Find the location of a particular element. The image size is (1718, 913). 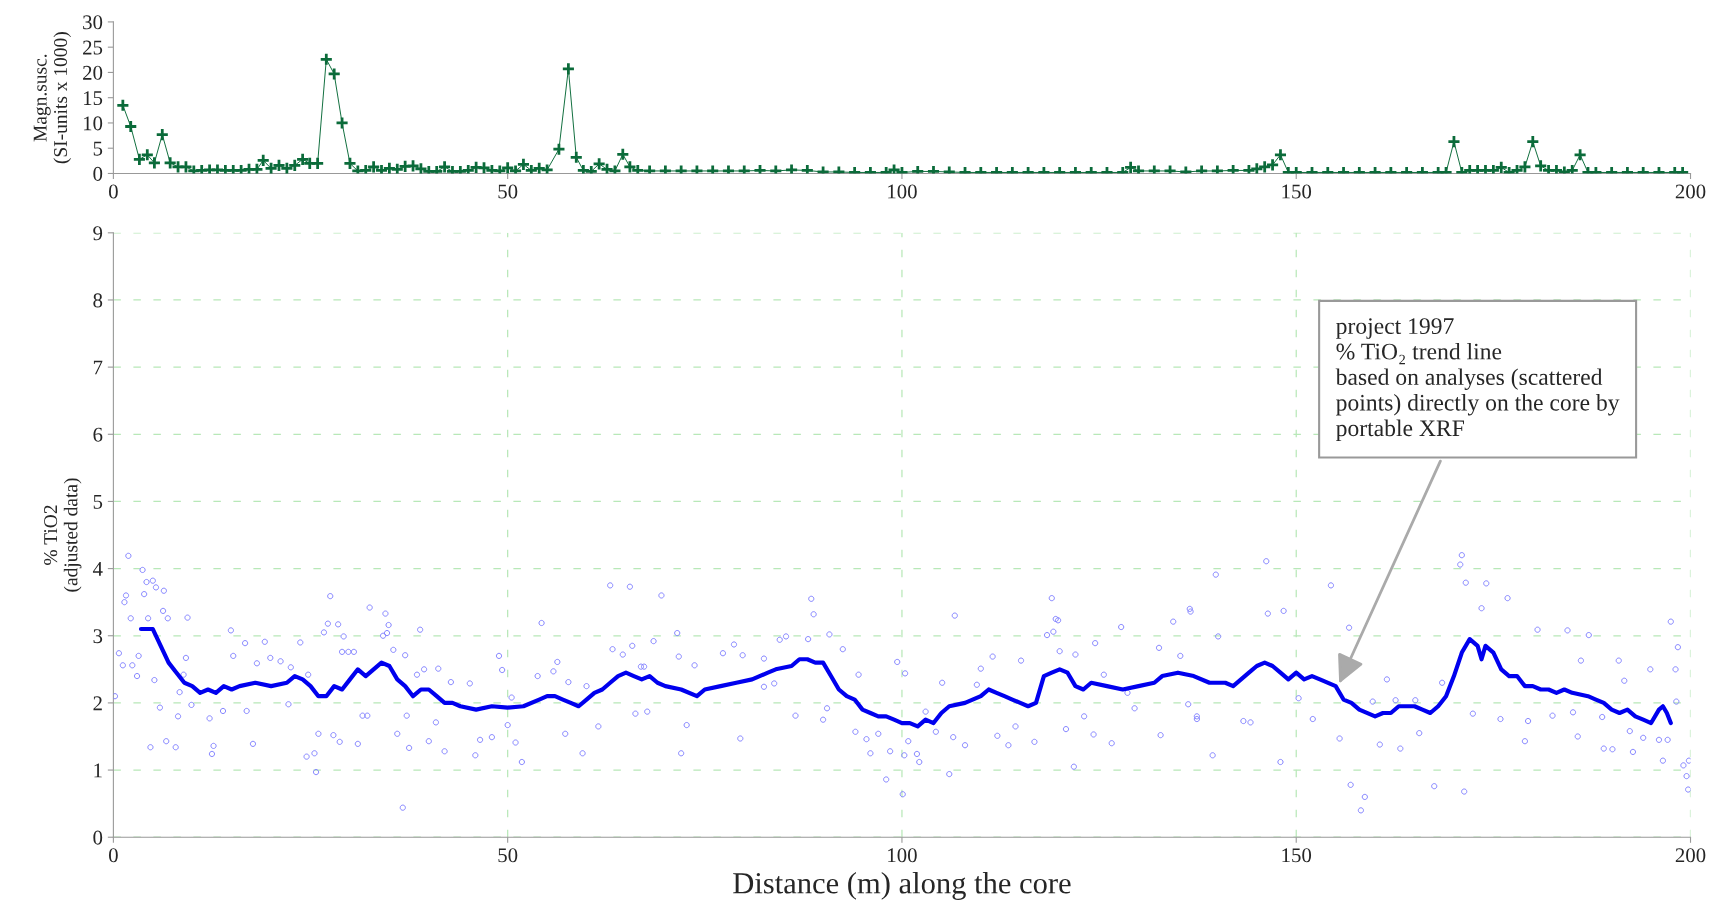

y-tick-label: 10 is located at coordinates (93, 123).